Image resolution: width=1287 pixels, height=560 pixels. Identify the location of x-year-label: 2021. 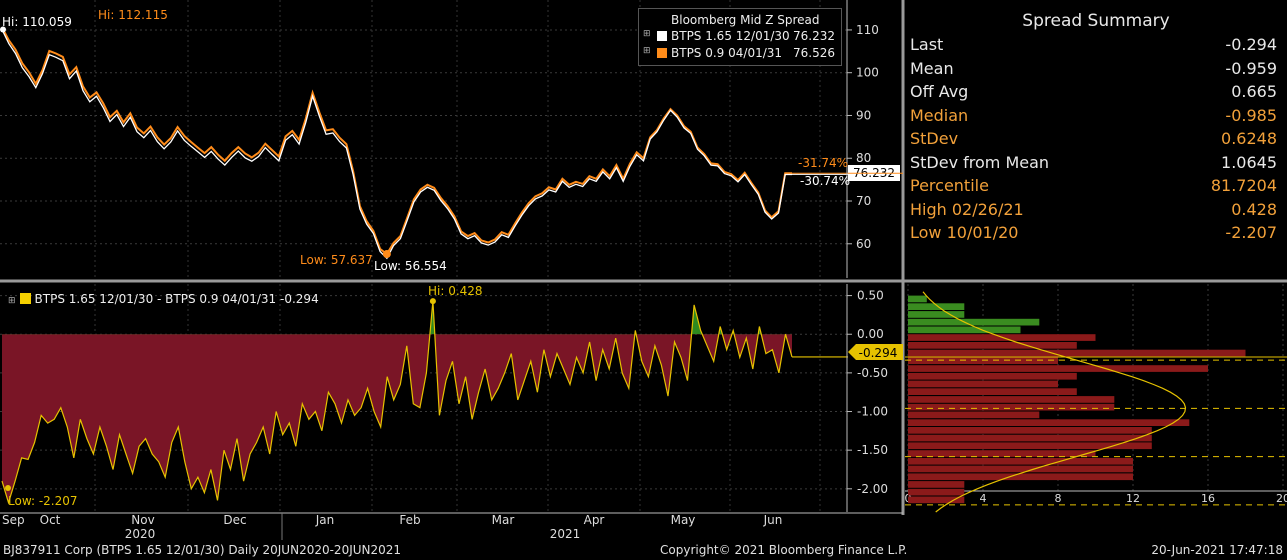
(565, 534).